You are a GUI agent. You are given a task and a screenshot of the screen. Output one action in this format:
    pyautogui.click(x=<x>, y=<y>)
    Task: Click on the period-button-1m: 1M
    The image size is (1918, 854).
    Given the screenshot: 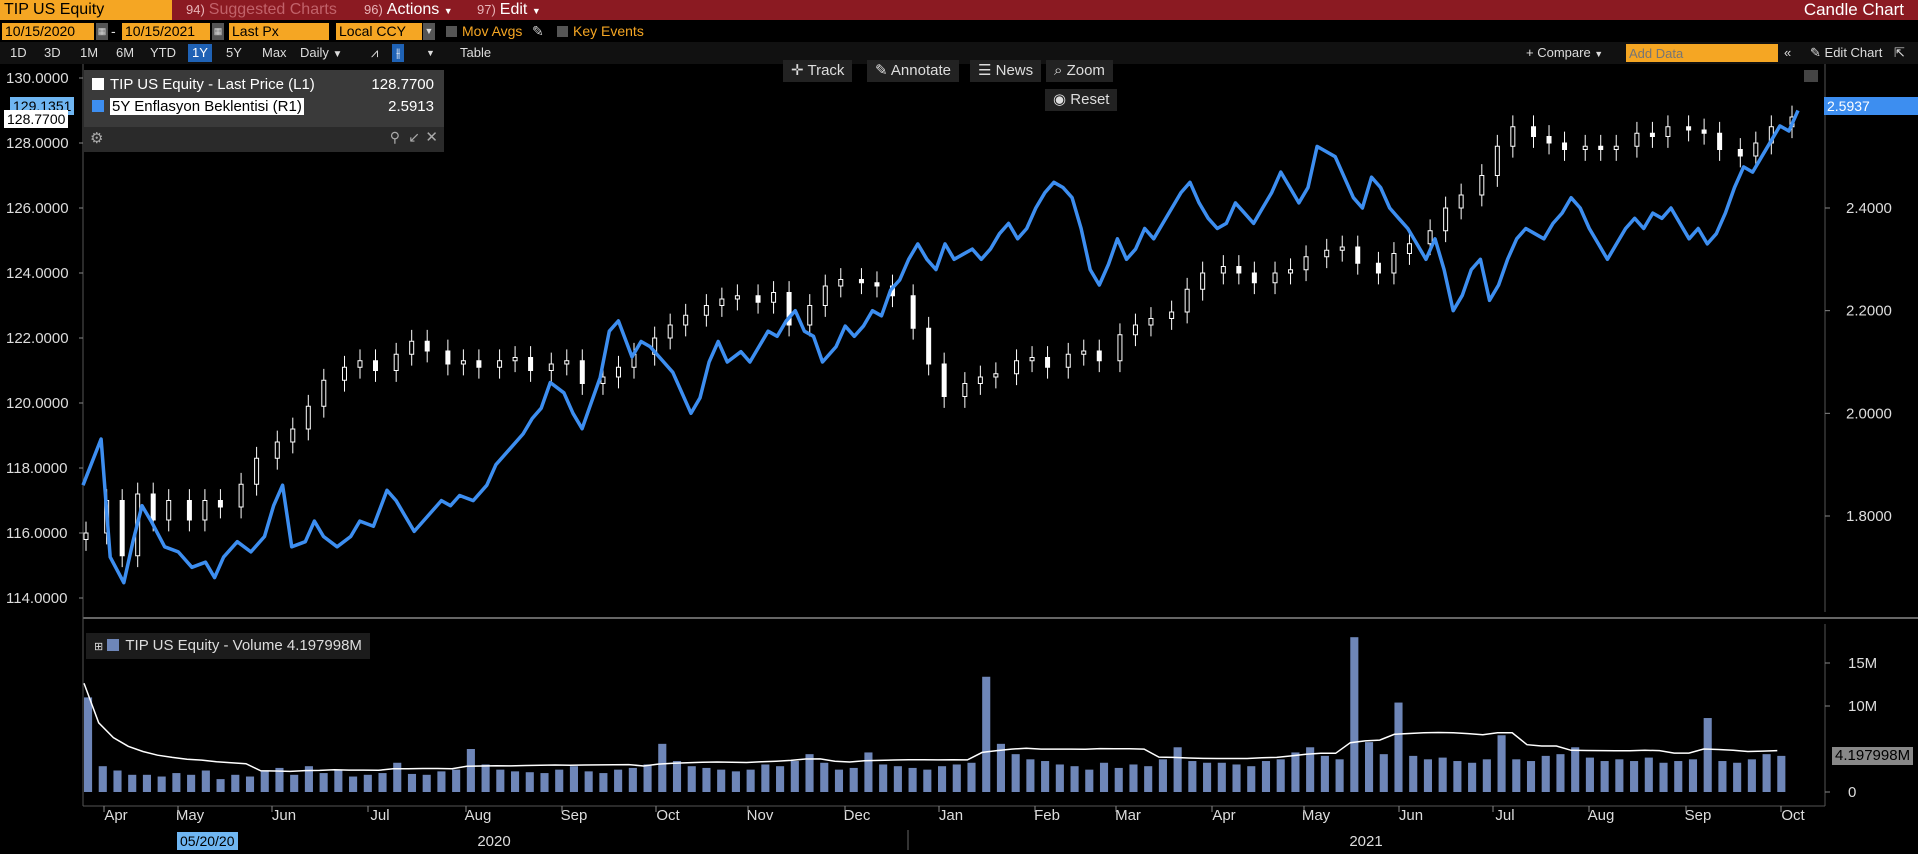 What is the action you would take?
    pyautogui.click(x=89, y=52)
    